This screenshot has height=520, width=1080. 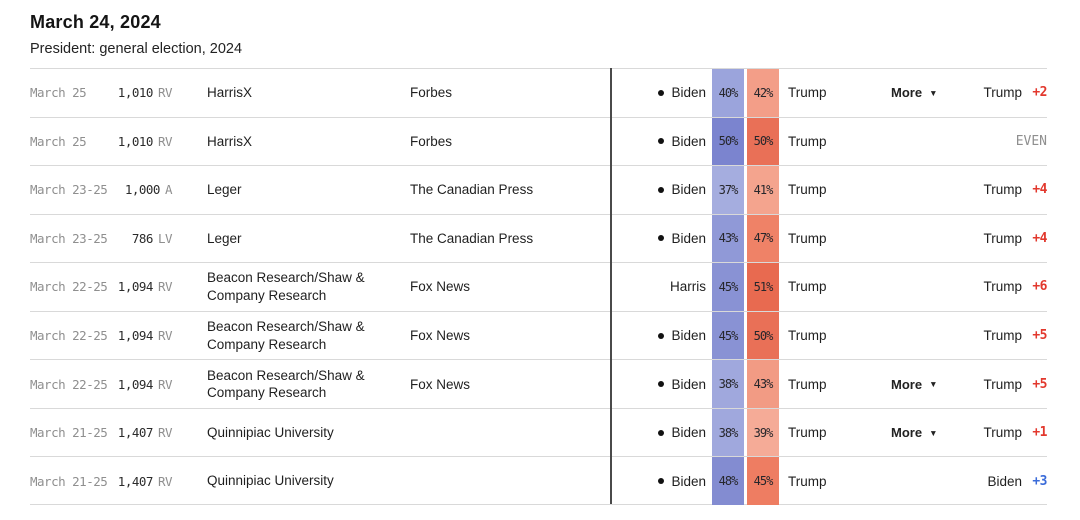 I want to click on dem-pct-box: 43%, so click(x=728, y=238).